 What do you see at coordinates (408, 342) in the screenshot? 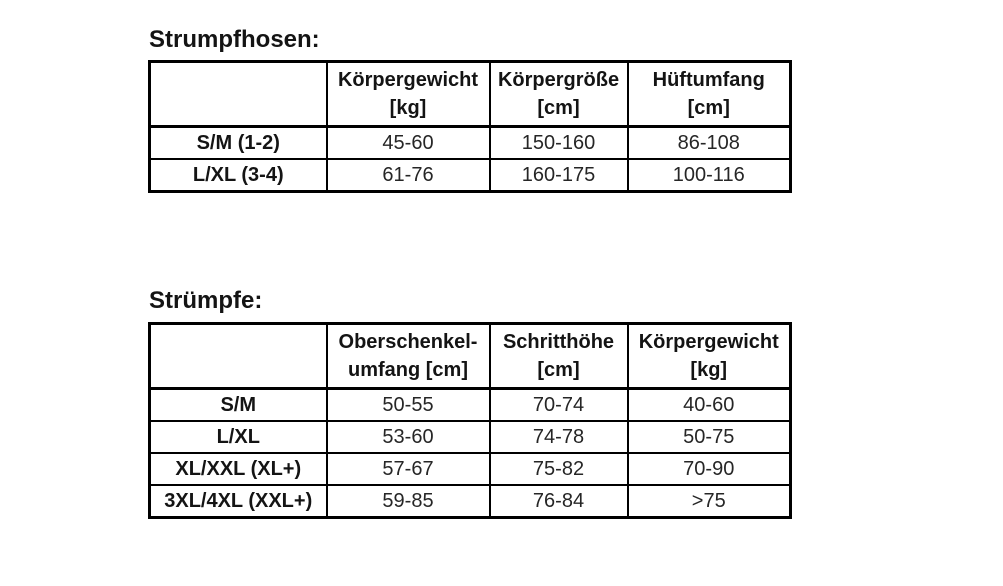
I see `column-header-line1: Oberschenkel-` at bounding box center [408, 342].